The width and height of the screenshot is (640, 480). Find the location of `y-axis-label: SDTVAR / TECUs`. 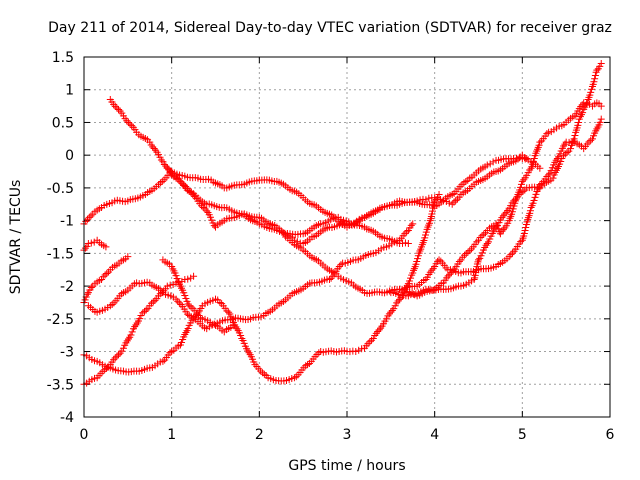

y-axis-label: SDTVAR / TECUs is located at coordinates (16, 237).